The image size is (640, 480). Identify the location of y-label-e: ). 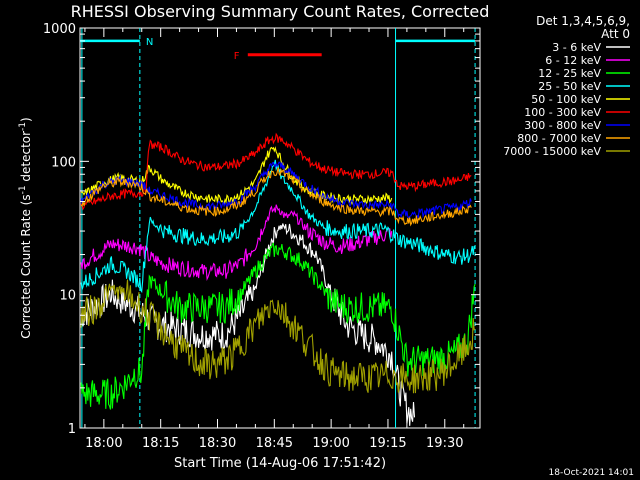
(26, 119).